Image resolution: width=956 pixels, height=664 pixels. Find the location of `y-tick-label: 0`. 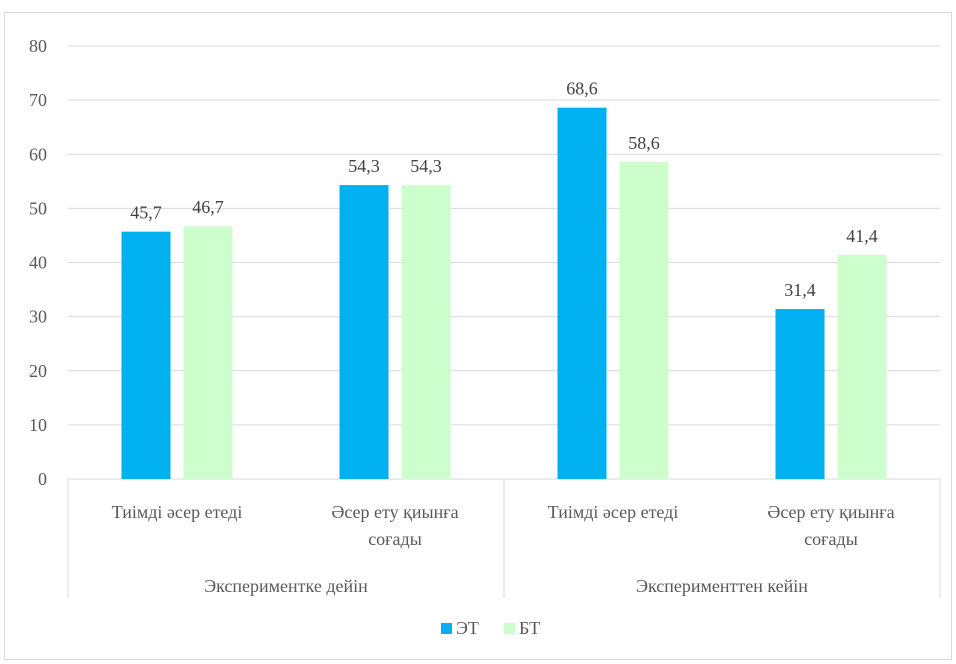

y-tick-label: 0 is located at coordinates (42, 479).